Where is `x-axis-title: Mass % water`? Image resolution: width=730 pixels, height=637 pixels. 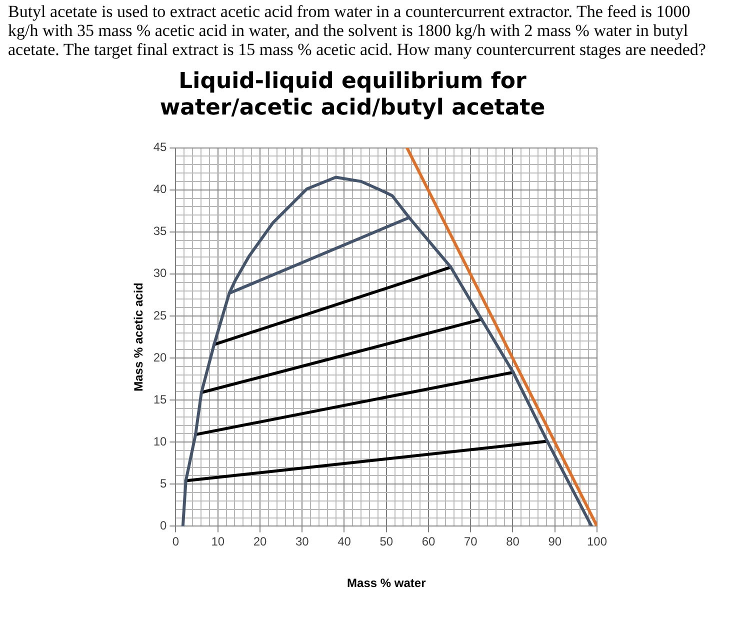
x-axis-title: Mass % water is located at coordinates (386, 583).